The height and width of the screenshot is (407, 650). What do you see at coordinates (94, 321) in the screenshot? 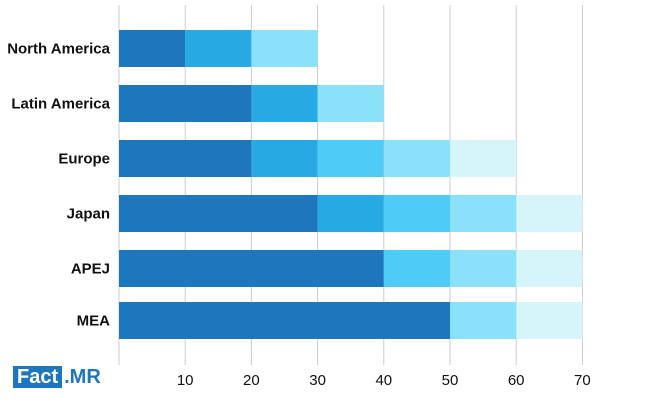
I see `category-label-mea: MEA` at bounding box center [94, 321].